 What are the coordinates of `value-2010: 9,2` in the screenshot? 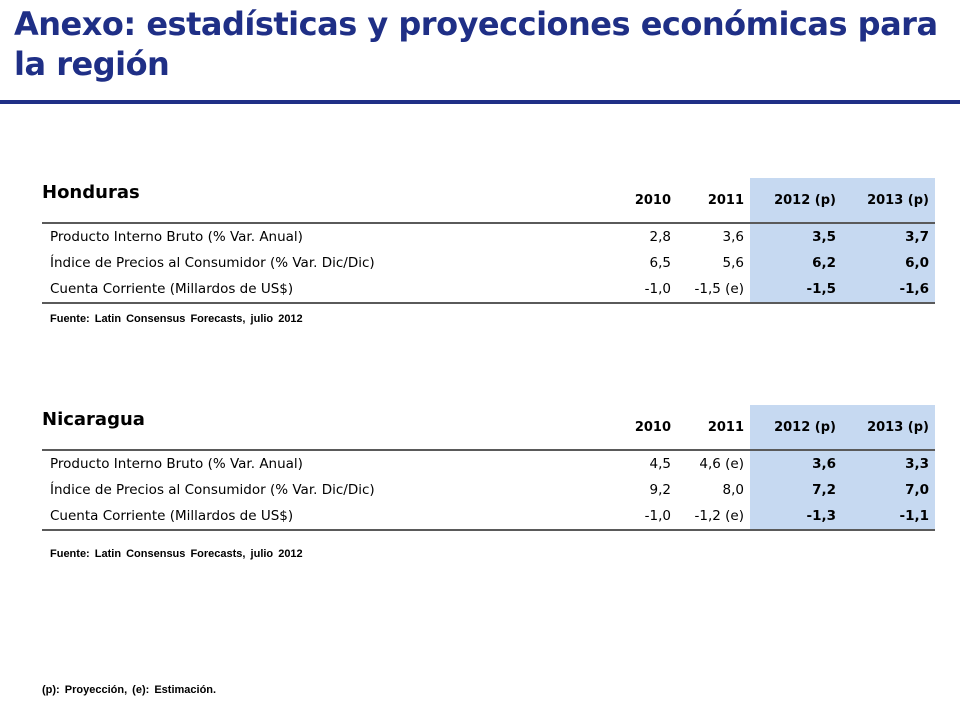 It's located at (660, 490).